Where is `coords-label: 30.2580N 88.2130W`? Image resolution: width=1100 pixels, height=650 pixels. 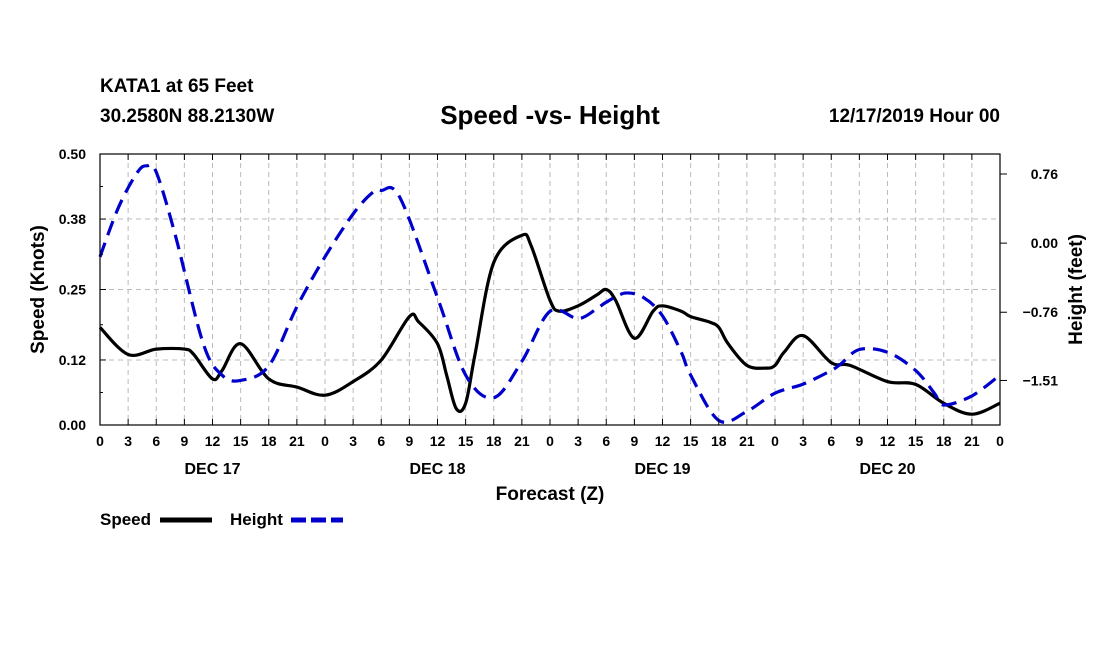 coords-label: 30.2580N 88.2130W is located at coordinates (187, 116).